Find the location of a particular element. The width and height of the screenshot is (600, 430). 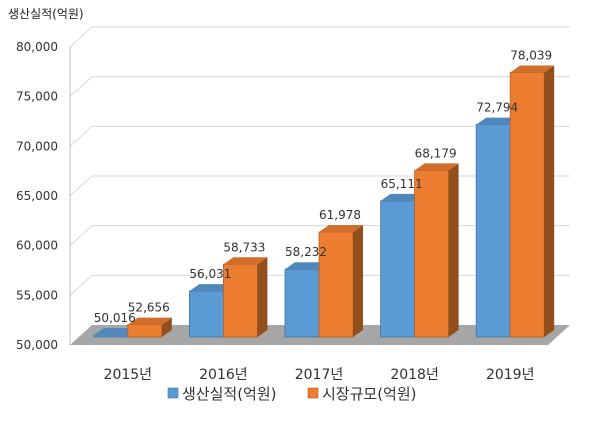

legend-label: 시장규모(억원) is located at coordinates (369, 394).